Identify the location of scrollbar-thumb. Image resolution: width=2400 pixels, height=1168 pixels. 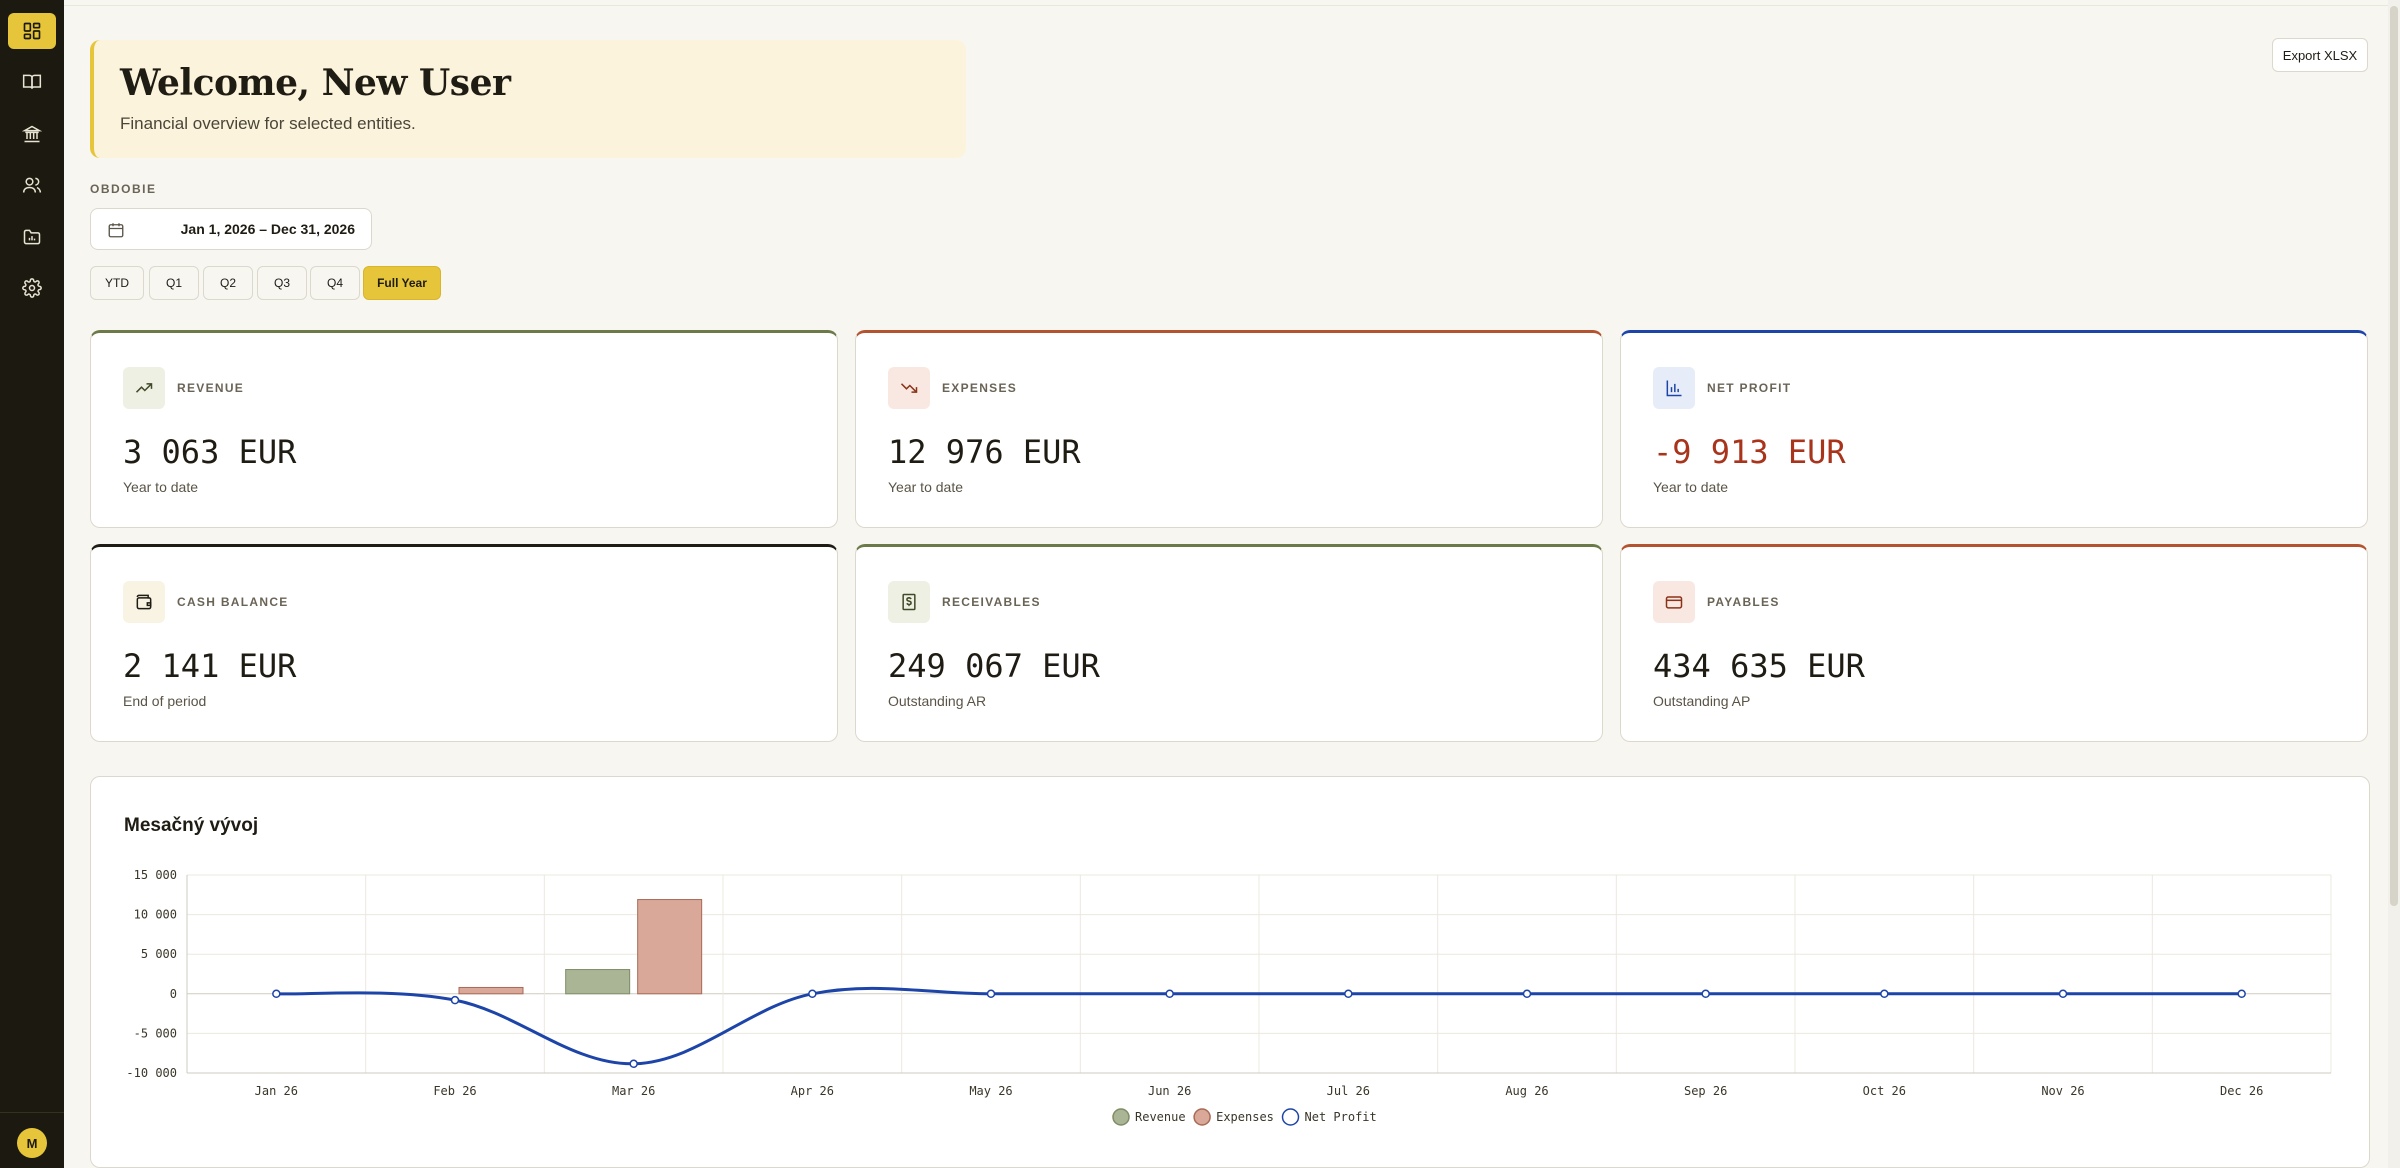
(2394, 456).